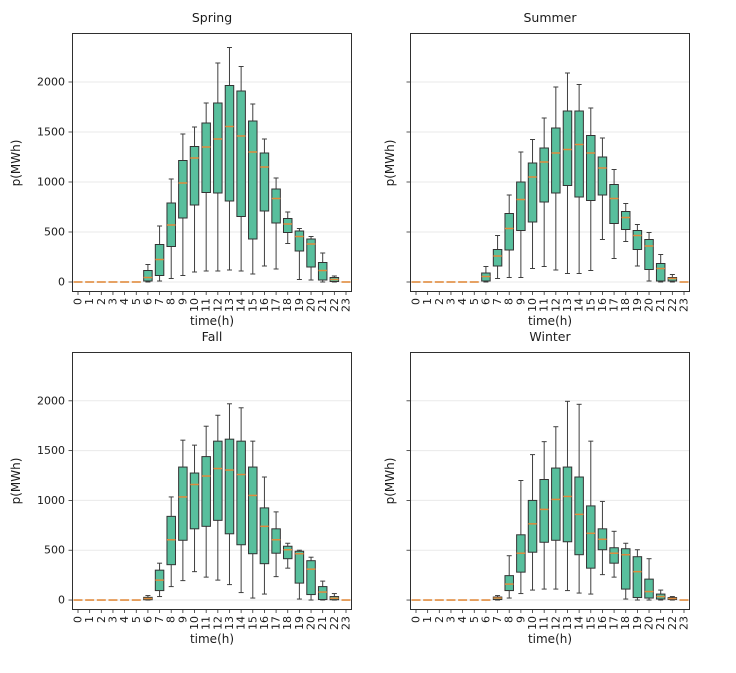 The image size is (736, 673). I want to click on box-h19, so click(637, 240).